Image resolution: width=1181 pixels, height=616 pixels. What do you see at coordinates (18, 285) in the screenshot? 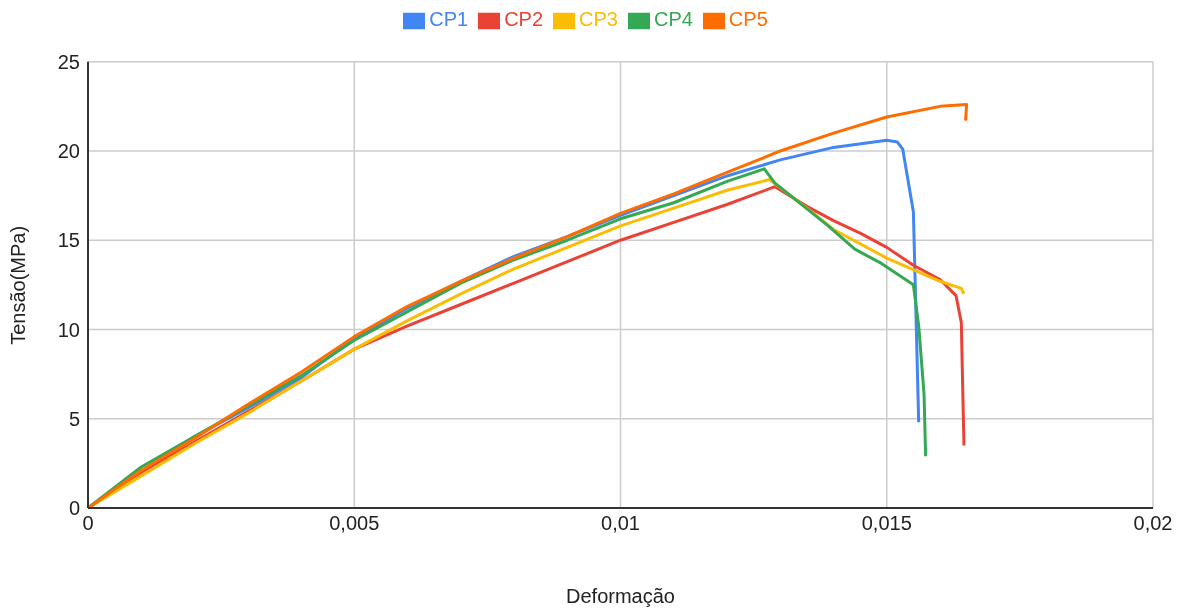
I see `y-axis-title: Tensão(MPa)` at bounding box center [18, 285].